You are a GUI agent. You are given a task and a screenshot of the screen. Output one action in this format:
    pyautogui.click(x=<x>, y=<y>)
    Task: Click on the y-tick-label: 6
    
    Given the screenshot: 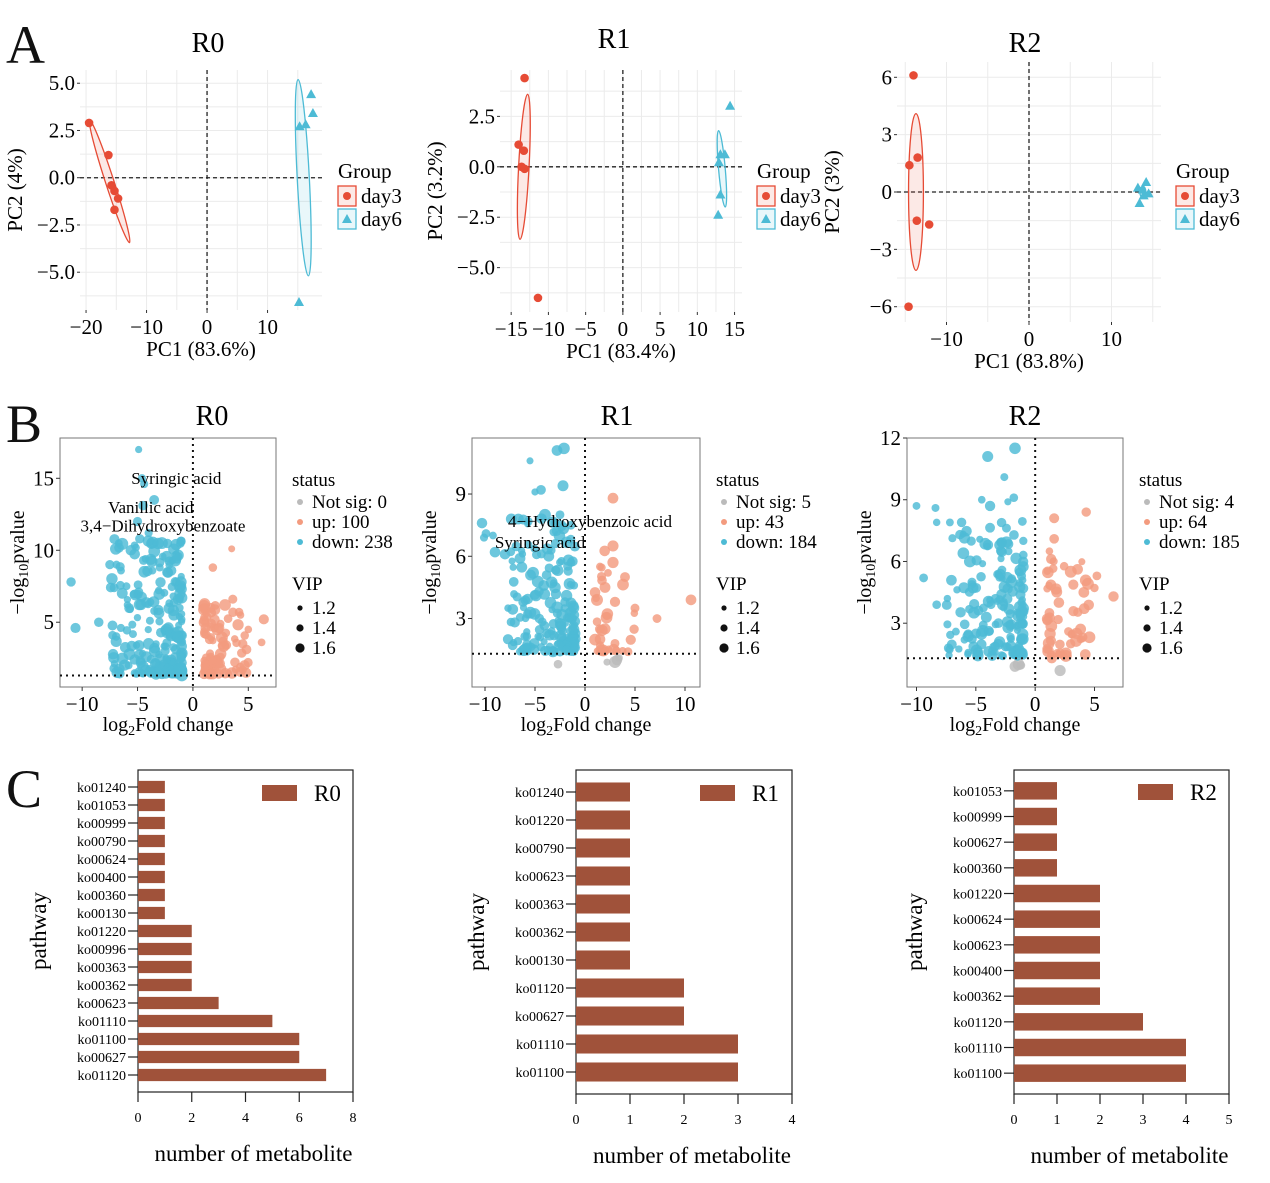 What is the action you would take?
    pyautogui.click(x=887, y=77)
    